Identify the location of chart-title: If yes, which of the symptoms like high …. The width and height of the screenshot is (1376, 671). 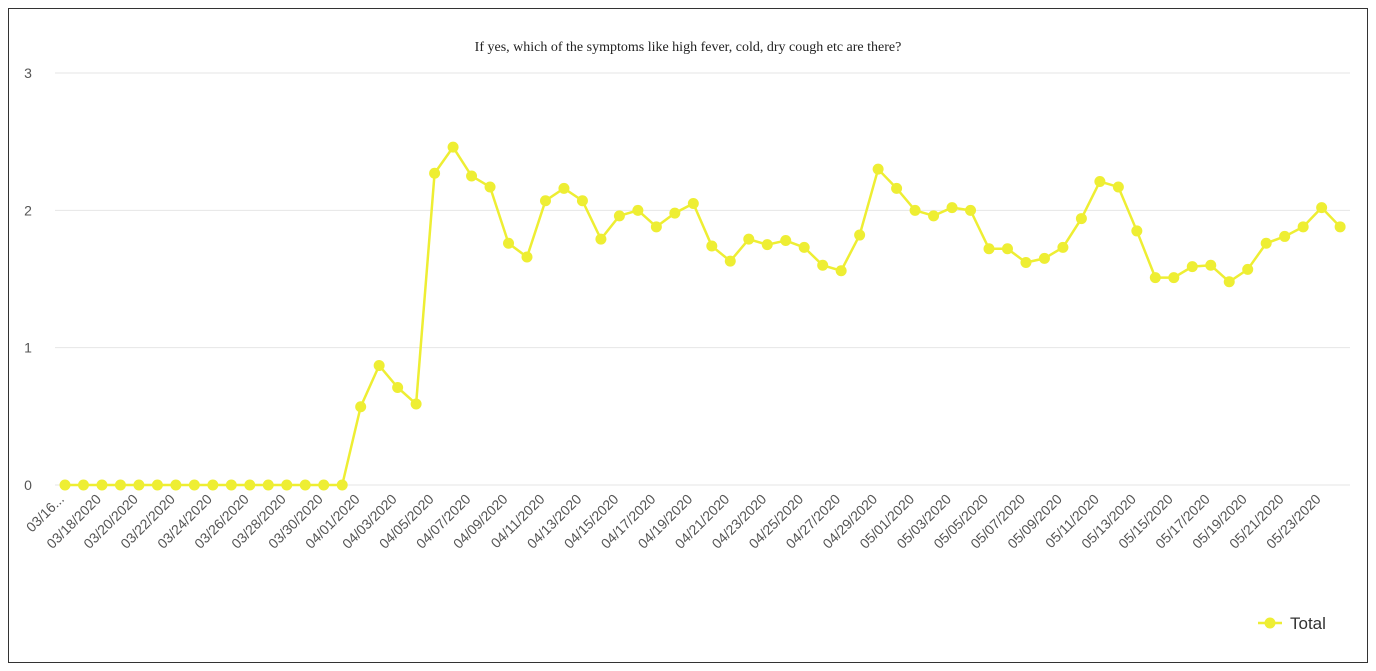
(688, 47).